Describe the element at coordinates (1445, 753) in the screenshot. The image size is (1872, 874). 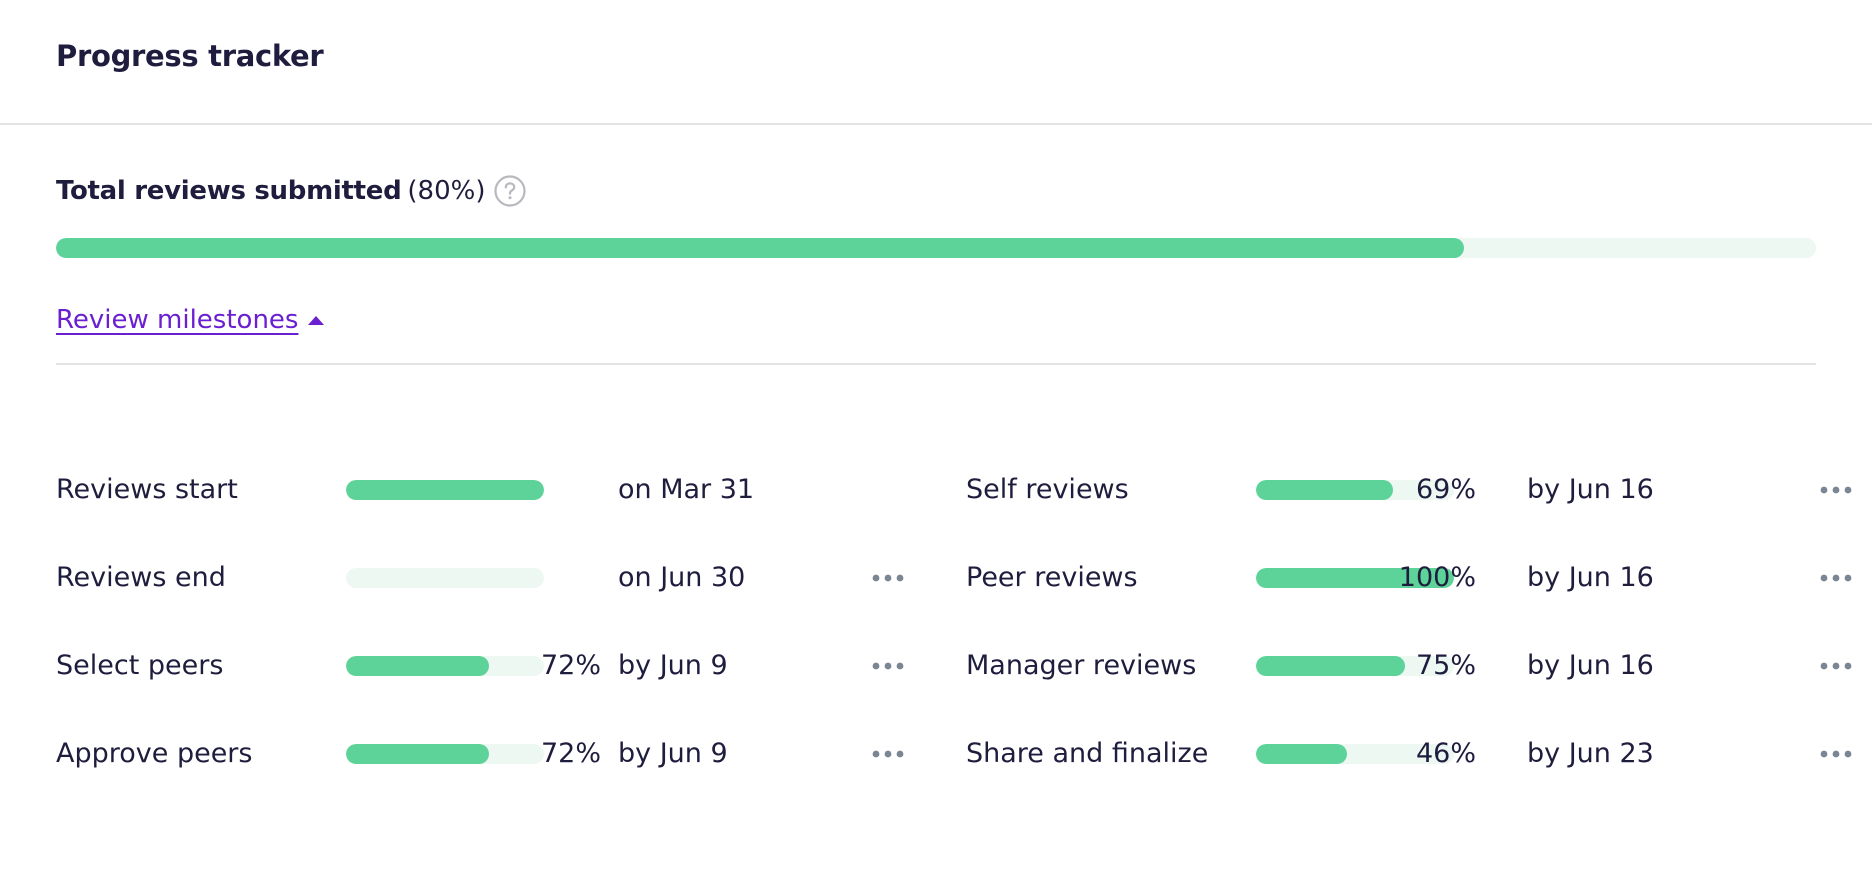
I see `milestone-percent: 46%` at that location.